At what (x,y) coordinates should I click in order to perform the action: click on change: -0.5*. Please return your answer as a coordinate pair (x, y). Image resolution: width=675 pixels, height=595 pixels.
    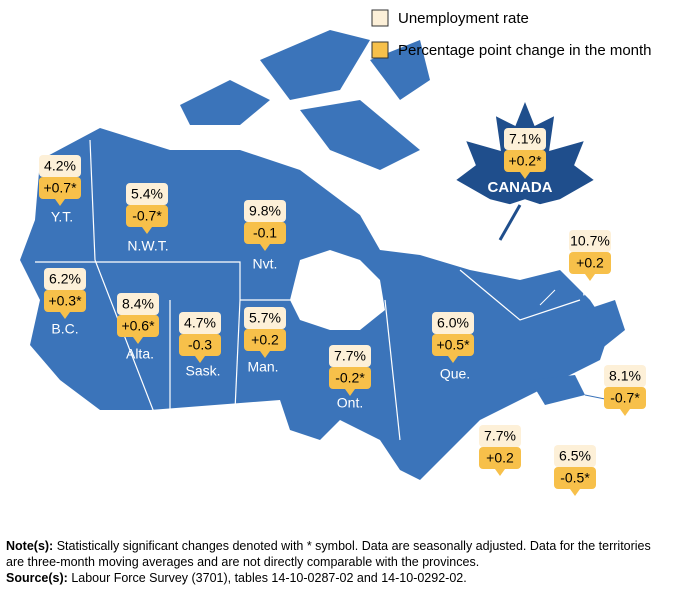
    Looking at the image, I should click on (575, 478).